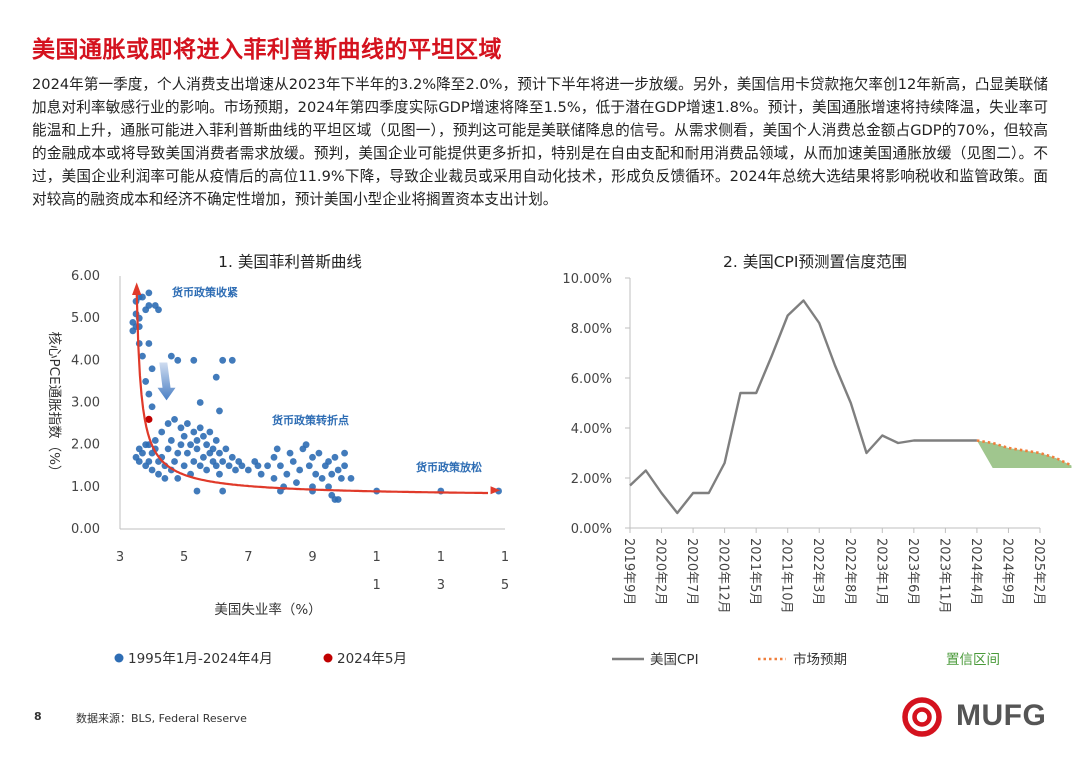 Image resolution: width=1080 pixels, height=764 pixels. I want to click on chart2-x-tick-label: 2023年1月, so click(880, 571).